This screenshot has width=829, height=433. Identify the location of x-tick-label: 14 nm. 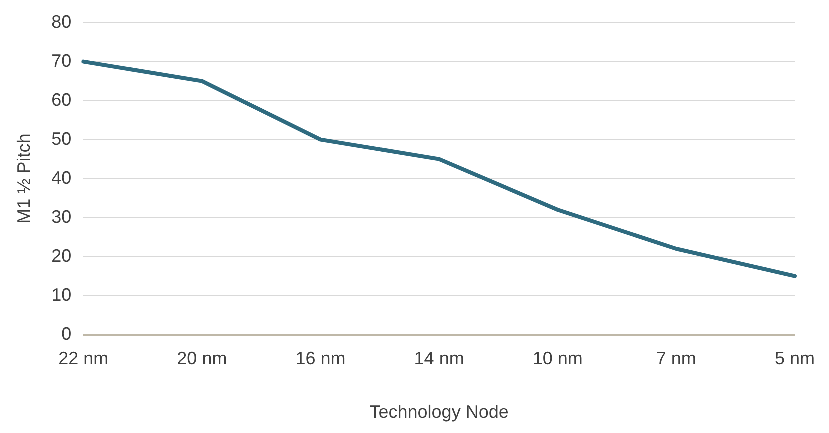
(439, 358).